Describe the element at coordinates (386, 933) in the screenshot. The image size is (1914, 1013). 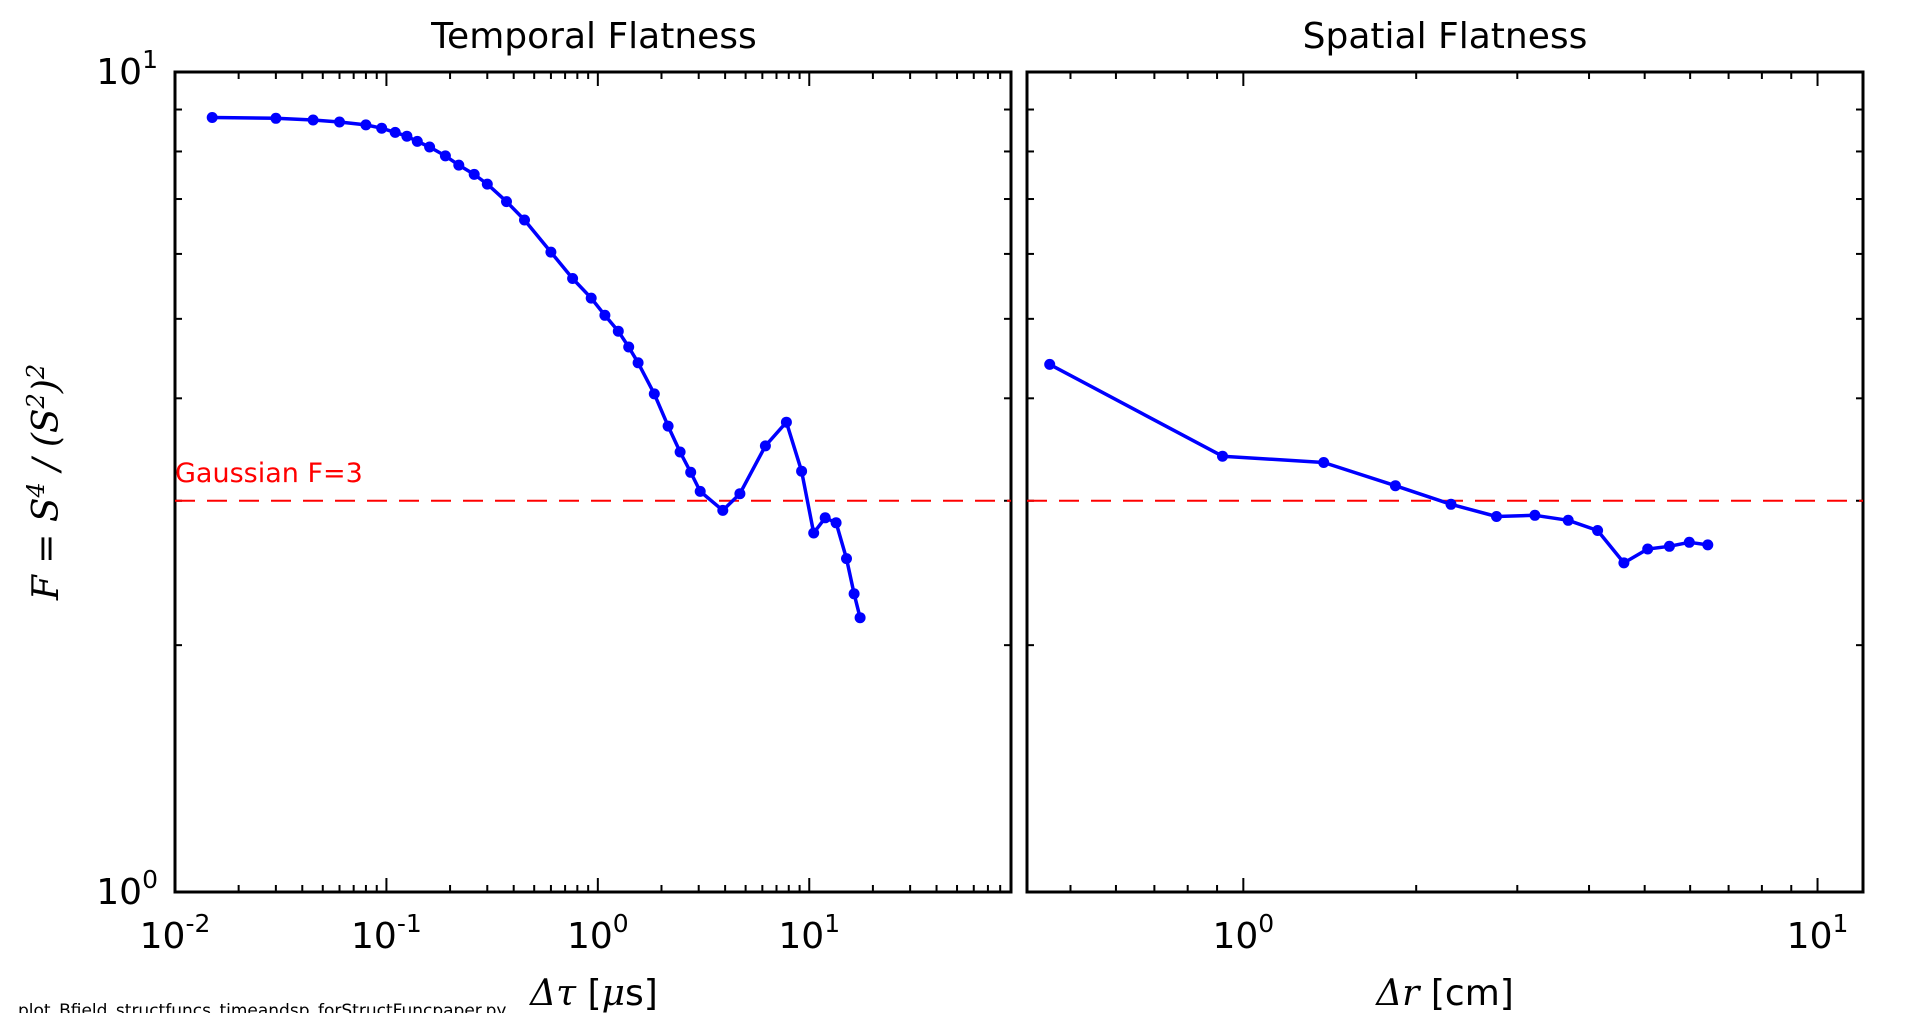
I see `temporal-x-tick-label: 10⁻¹` at that location.